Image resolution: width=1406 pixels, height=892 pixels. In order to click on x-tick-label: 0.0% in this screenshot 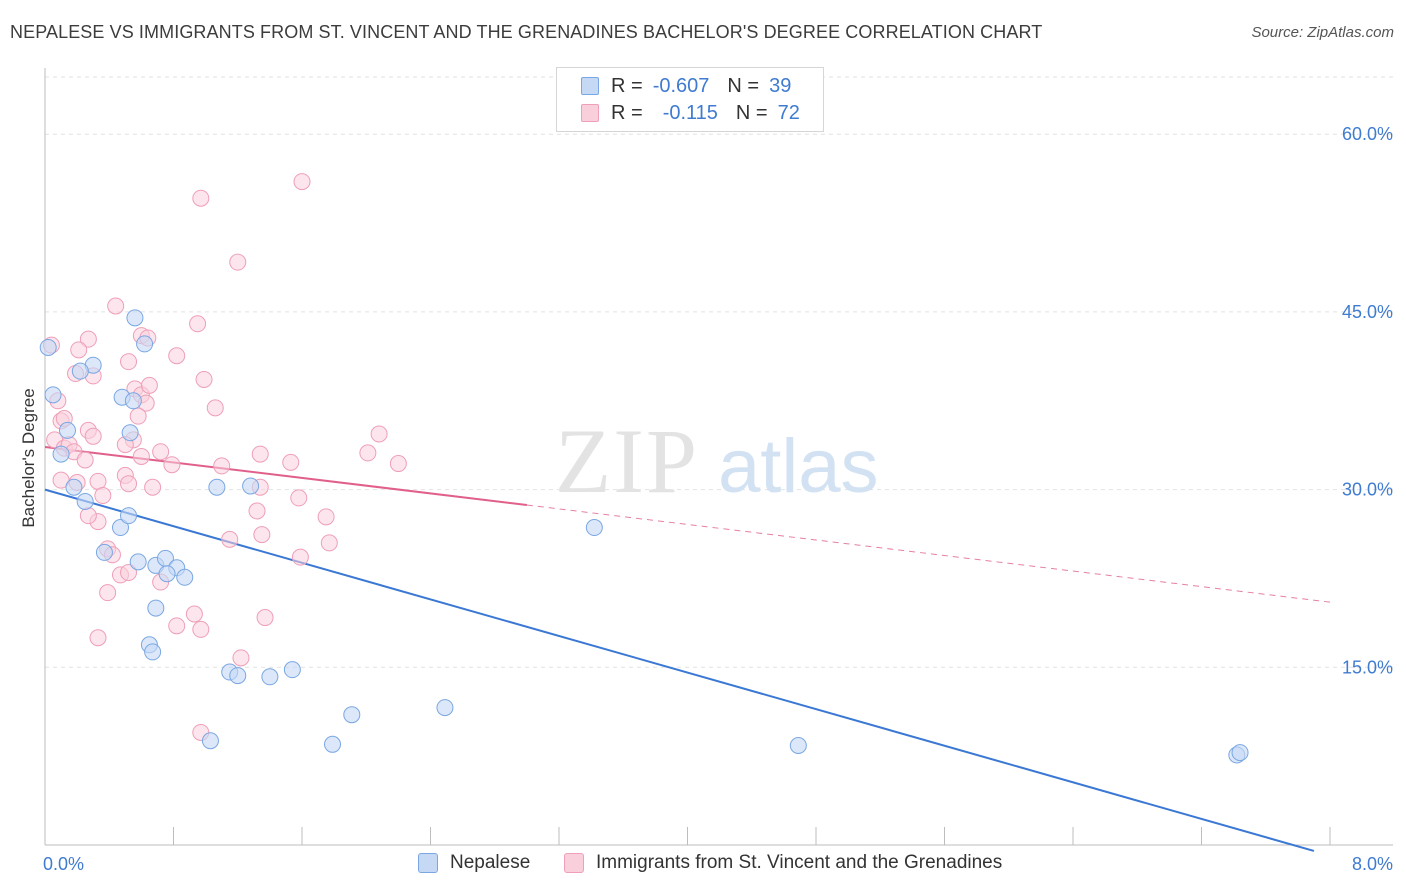, I will do `click(63, 864)`.